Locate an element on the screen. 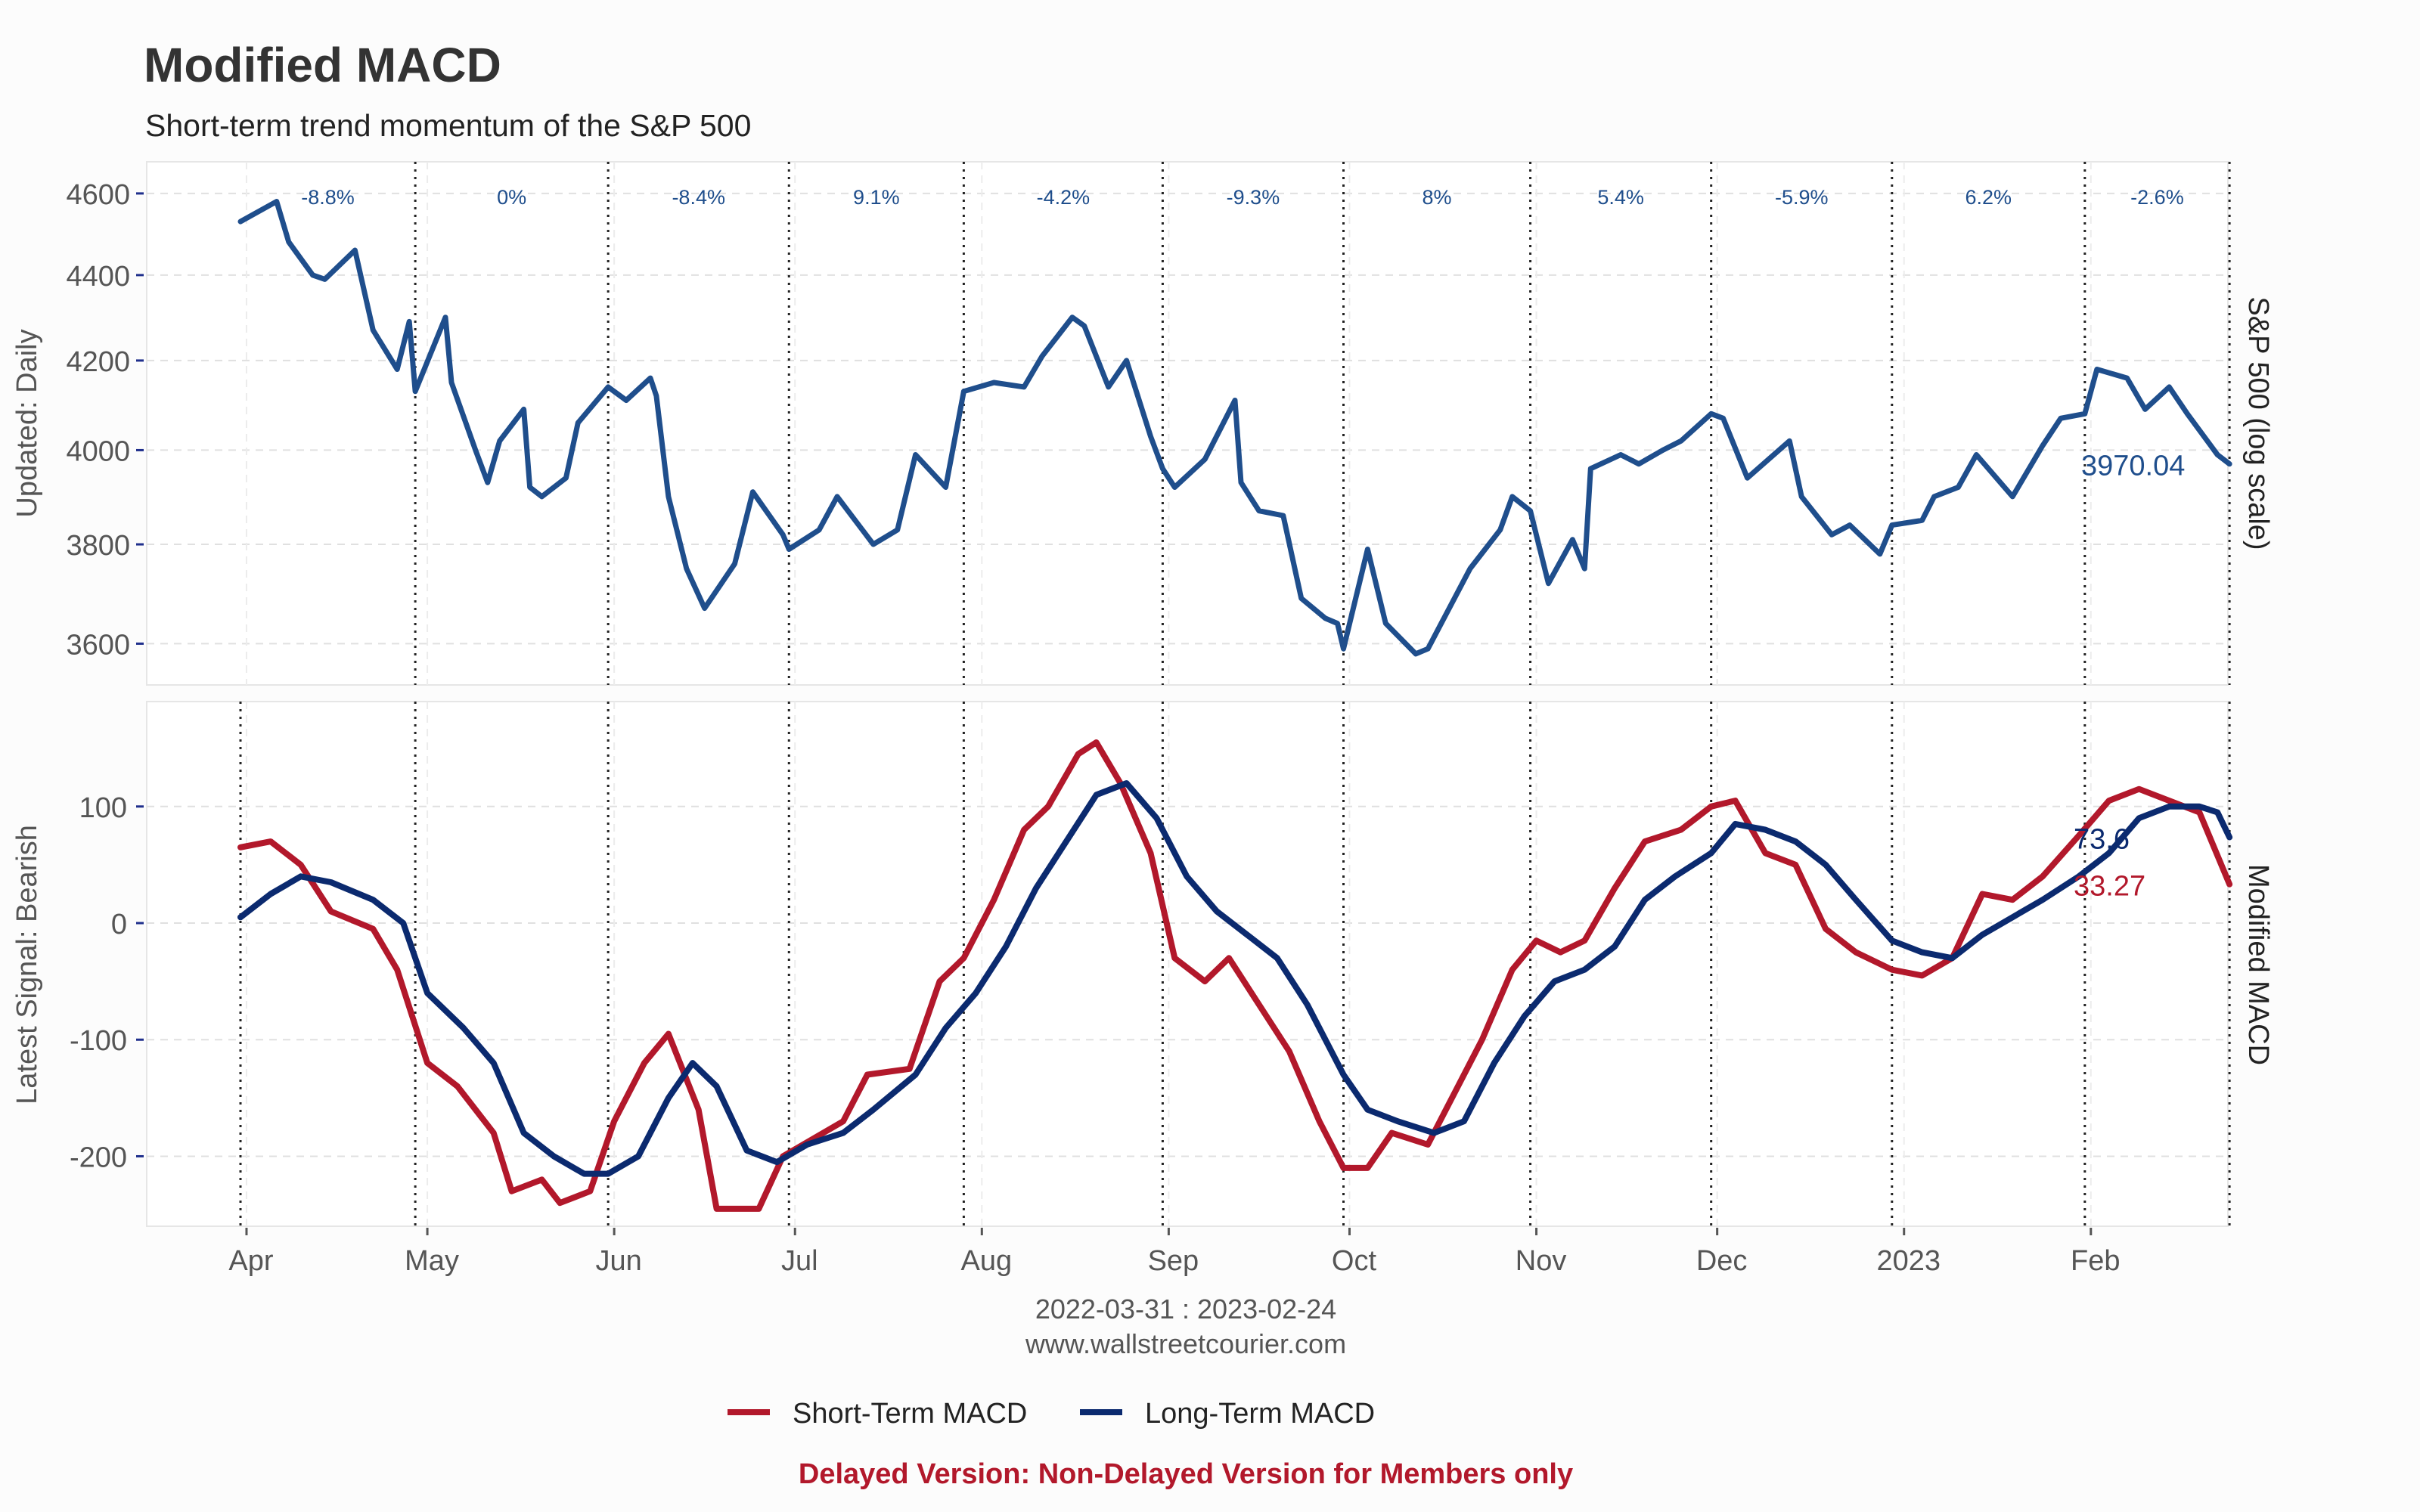  price-left-label: Updated: Daily is located at coordinates (27, 423).